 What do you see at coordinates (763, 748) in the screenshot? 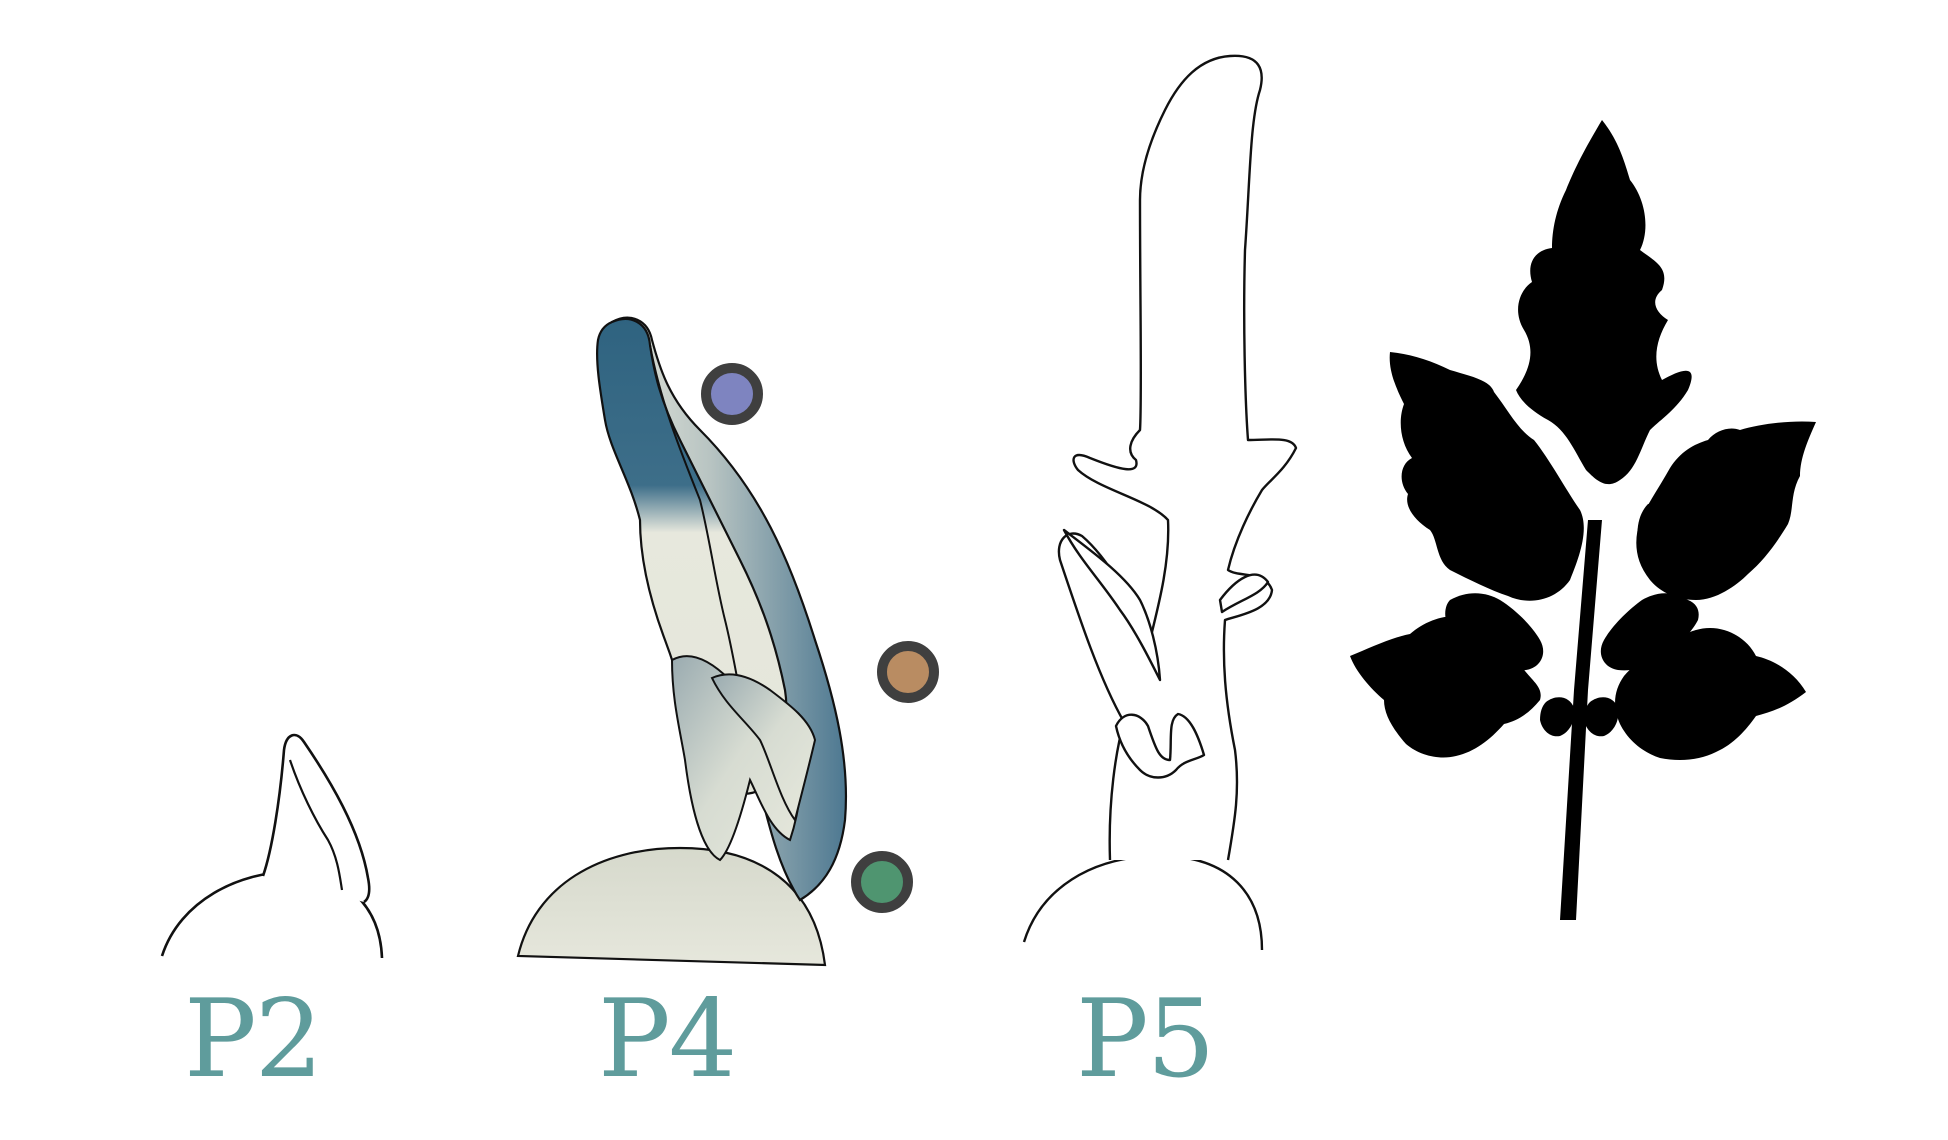
I see `p4-leaflet-upper` at bounding box center [763, 748].